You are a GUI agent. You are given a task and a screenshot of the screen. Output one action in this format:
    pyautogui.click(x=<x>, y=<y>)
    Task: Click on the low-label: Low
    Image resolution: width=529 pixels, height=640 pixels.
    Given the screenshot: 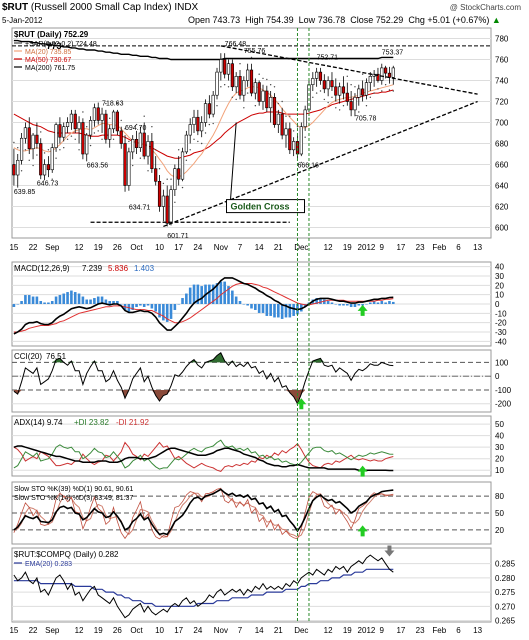 What is the action you would take?
    pyautogui.click(x=307, y=20)
    